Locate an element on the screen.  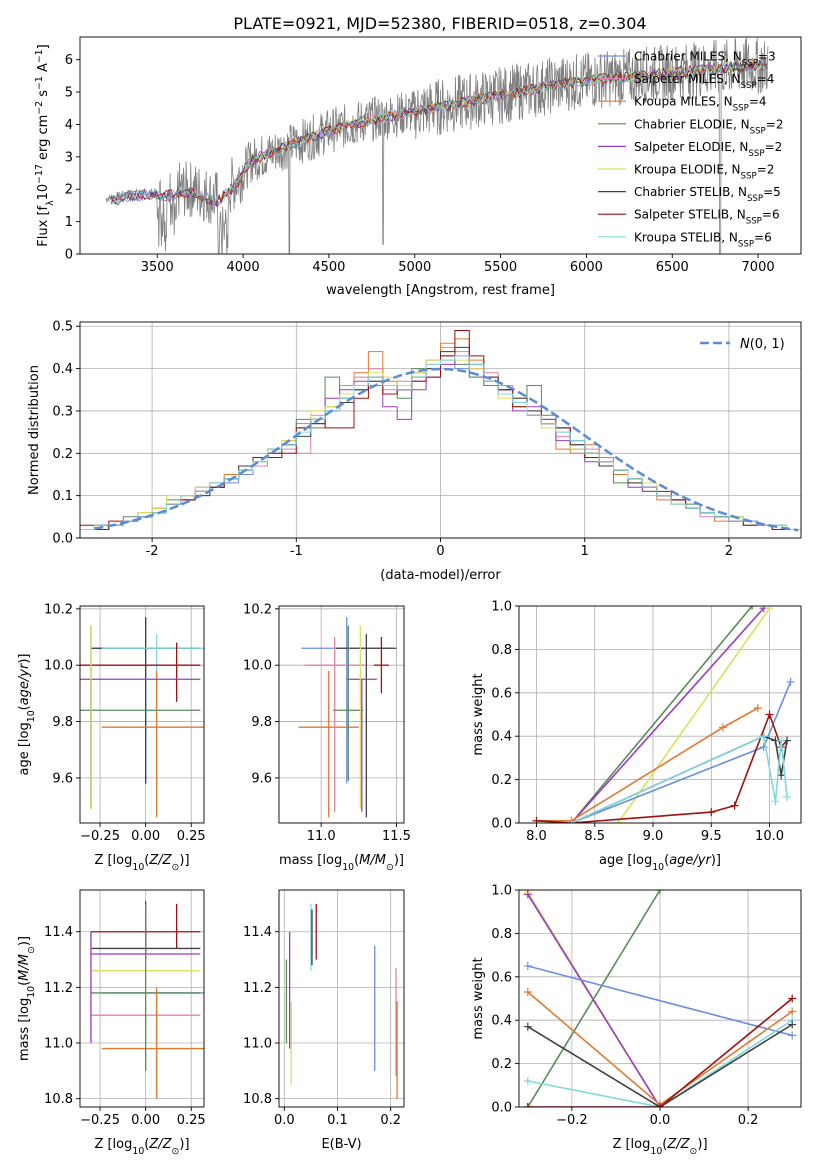
histogram-series is located at coordinates (440, 446).